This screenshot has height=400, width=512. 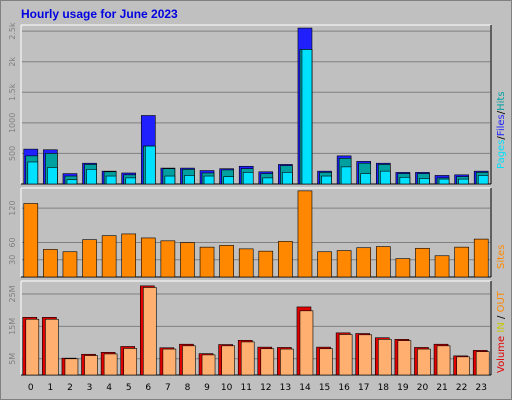 I want to click on chart-title: Hourly usage for June 2023, so click(x=99, y=14).